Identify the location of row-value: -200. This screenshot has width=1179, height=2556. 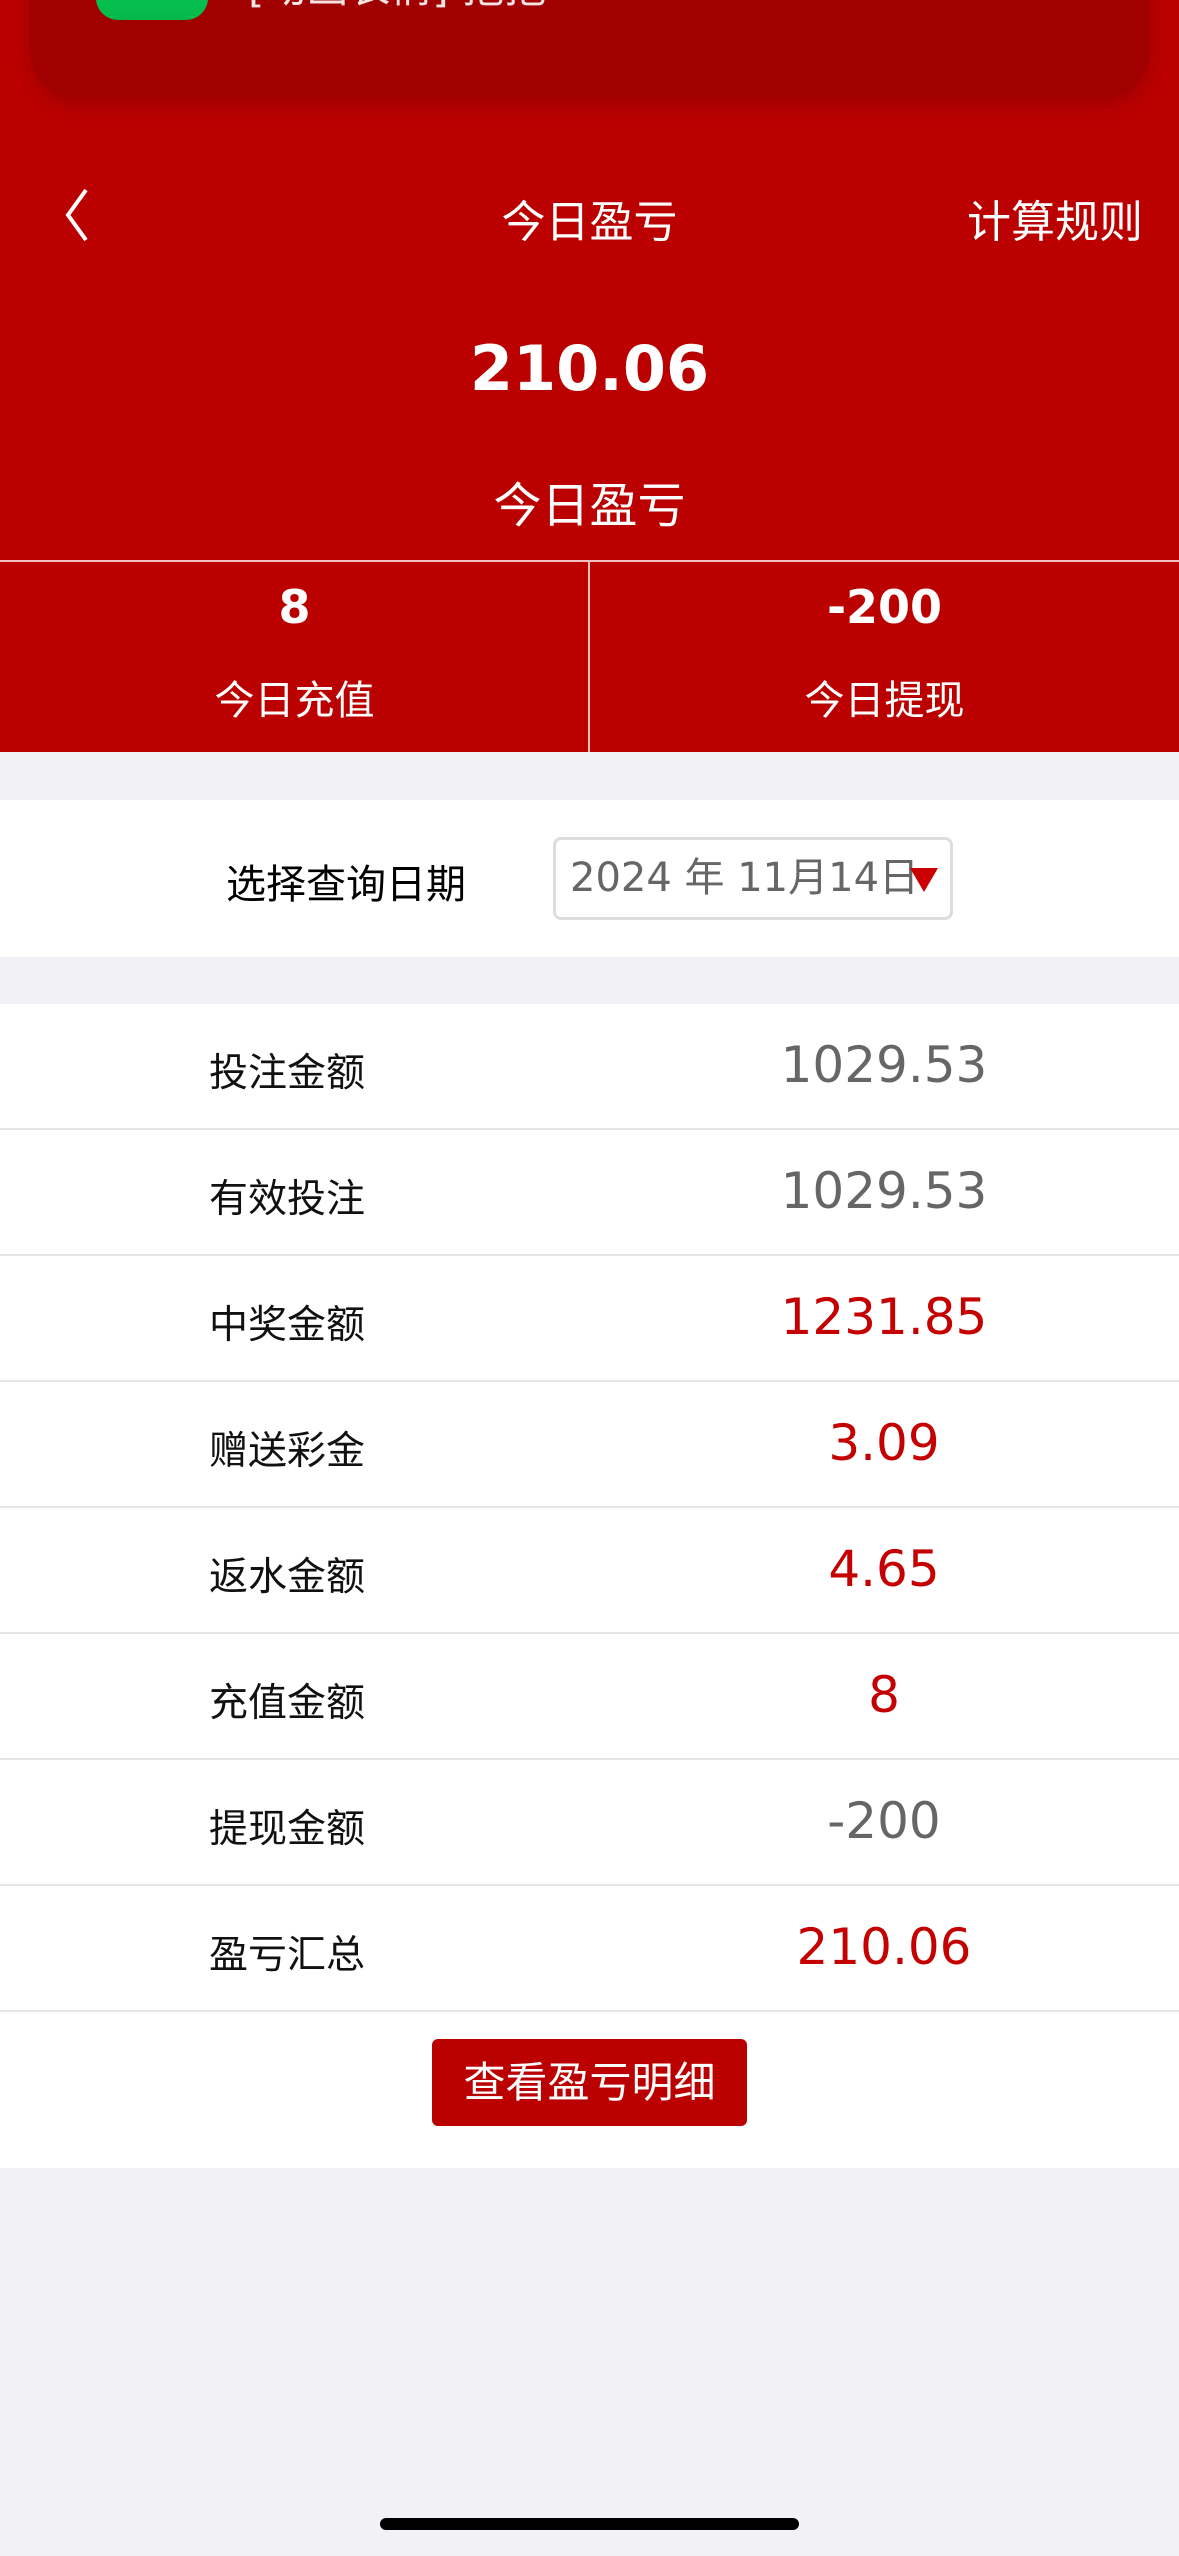
(884, 1821).